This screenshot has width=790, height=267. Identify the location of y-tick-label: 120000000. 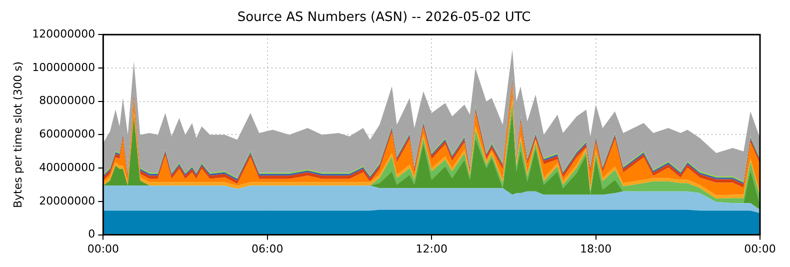
(64, 33).